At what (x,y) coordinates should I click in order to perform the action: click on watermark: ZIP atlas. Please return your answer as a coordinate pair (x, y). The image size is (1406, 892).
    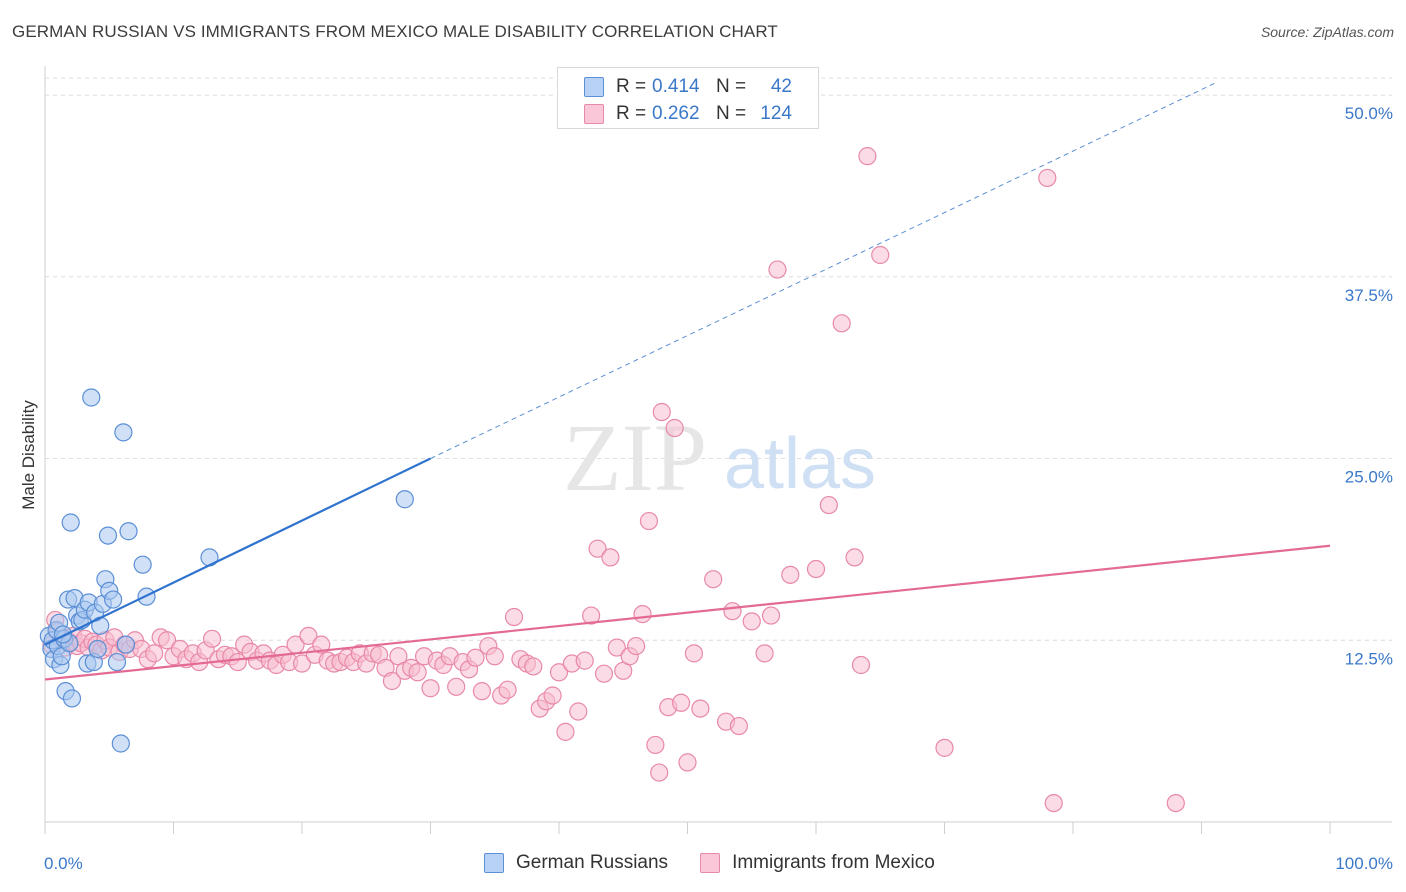
    Looking at the image, I should click on (719, 457).